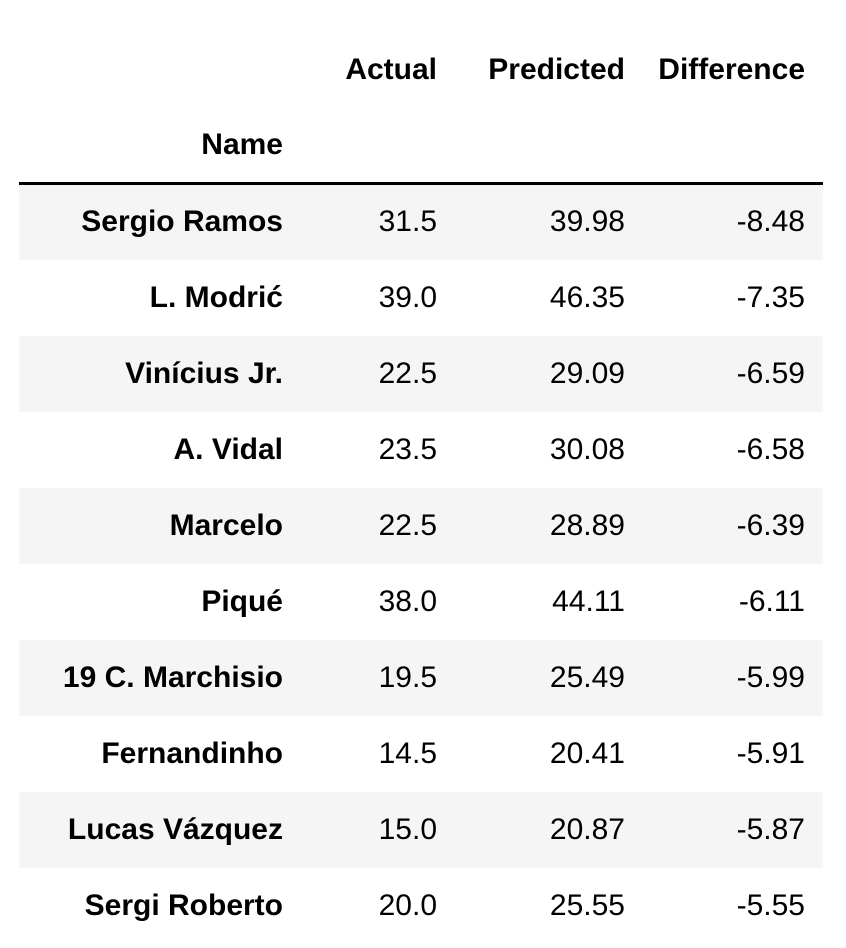 This screenshot has width=846, height=948. I want to click on row-name-cell: Piqué, so click(242, 601).